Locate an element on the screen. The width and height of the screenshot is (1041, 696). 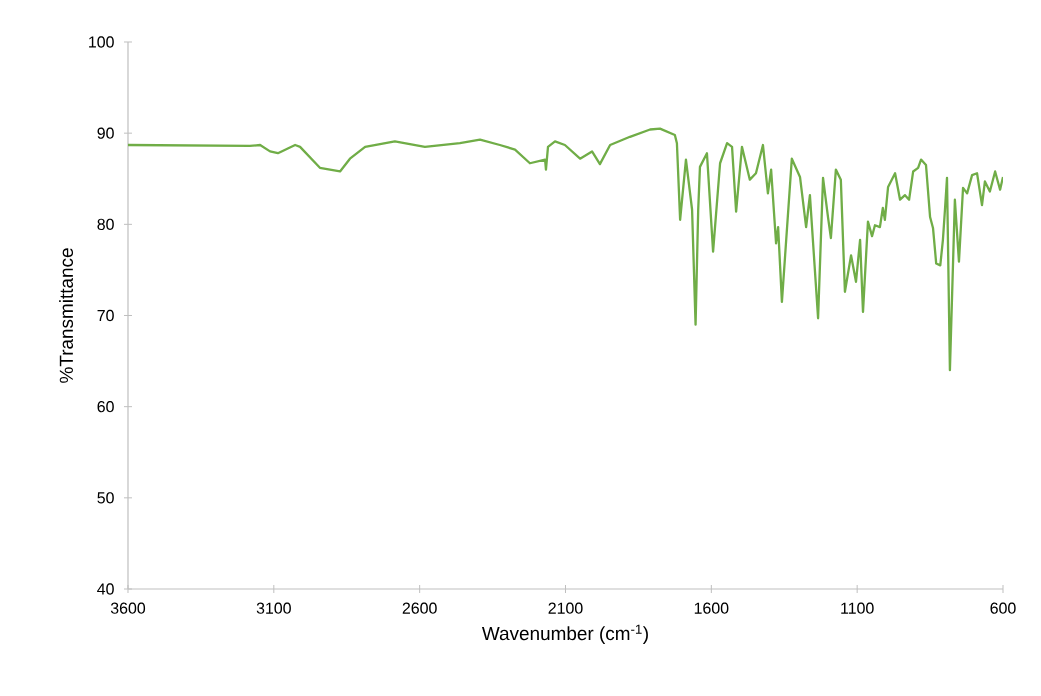
y-tick-label: 80 is located at coordinates (105, 224).